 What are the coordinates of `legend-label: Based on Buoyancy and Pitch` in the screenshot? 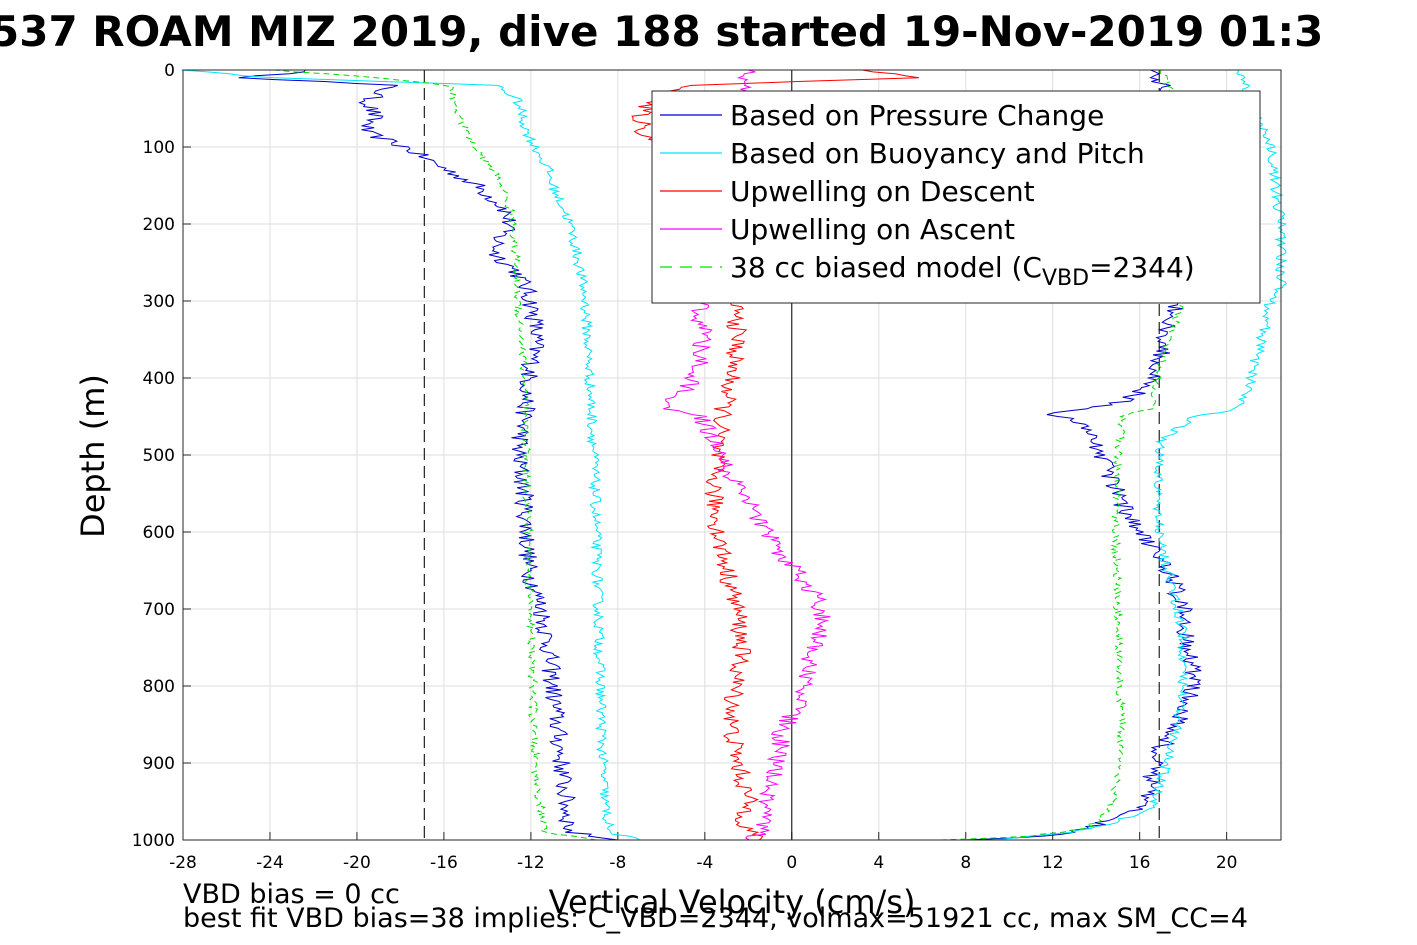 It's located at (937, 153).